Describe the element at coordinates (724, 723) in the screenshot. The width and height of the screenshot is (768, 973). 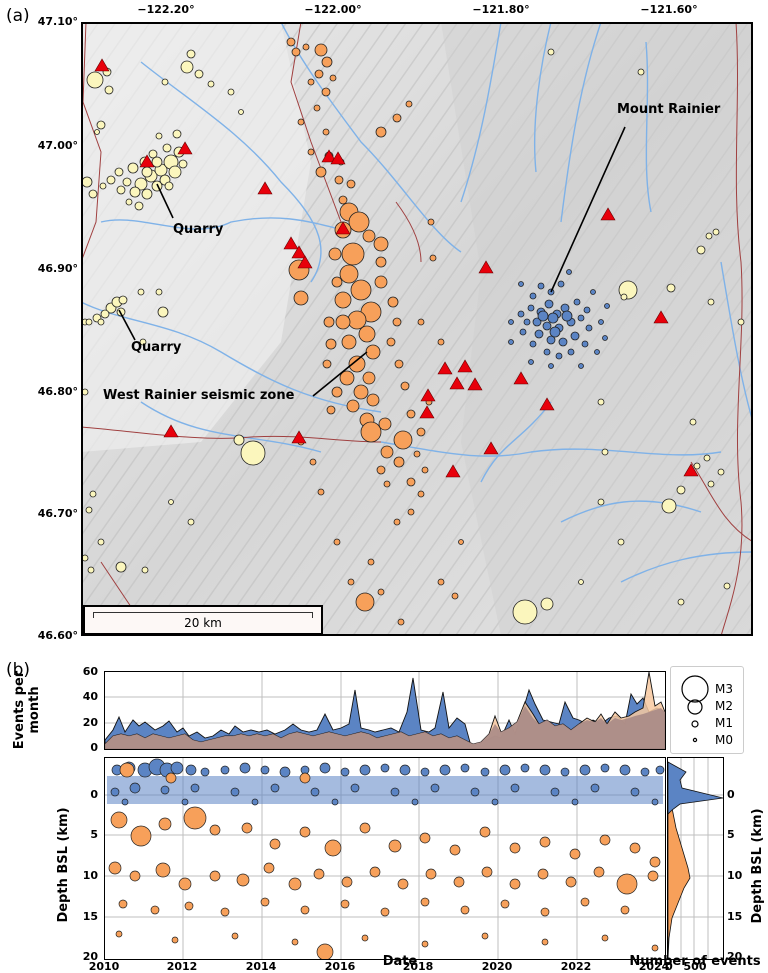
I see `legend-m1: M1` at that location.